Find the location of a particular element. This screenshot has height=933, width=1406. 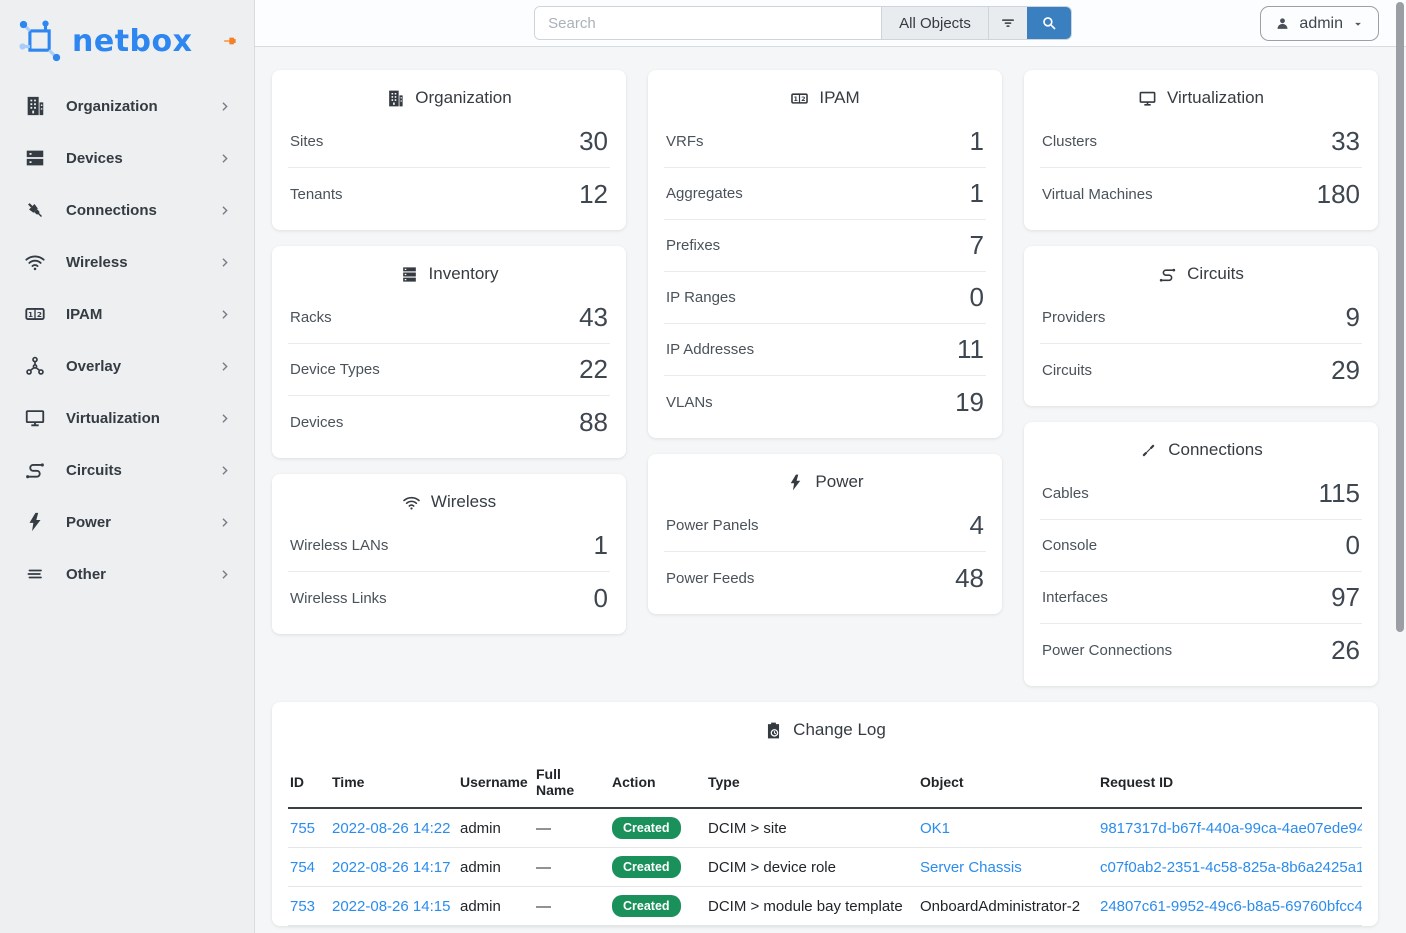

pin-icon is located at coordinates (230, 41).